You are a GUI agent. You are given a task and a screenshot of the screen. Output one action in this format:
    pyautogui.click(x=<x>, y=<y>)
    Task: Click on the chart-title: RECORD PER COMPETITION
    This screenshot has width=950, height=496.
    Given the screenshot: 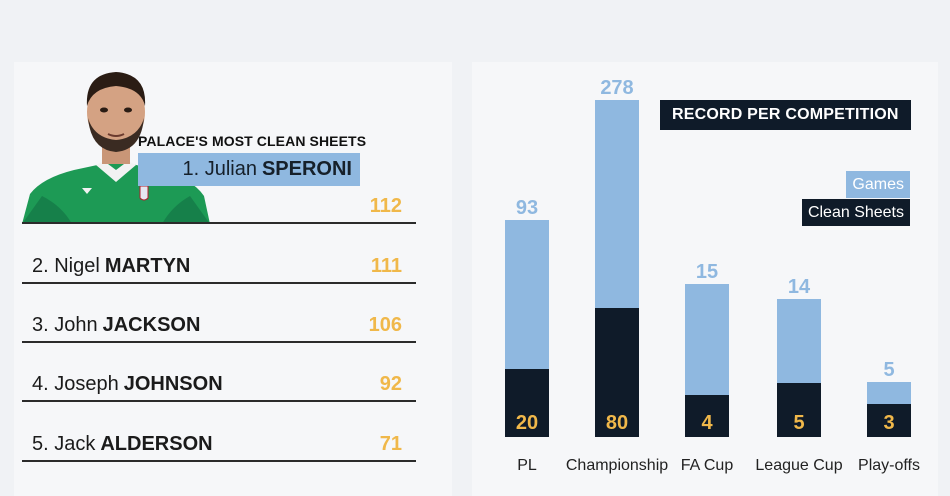 What is the action you would take?
    pyautogui.click(x=785, y=115)
    